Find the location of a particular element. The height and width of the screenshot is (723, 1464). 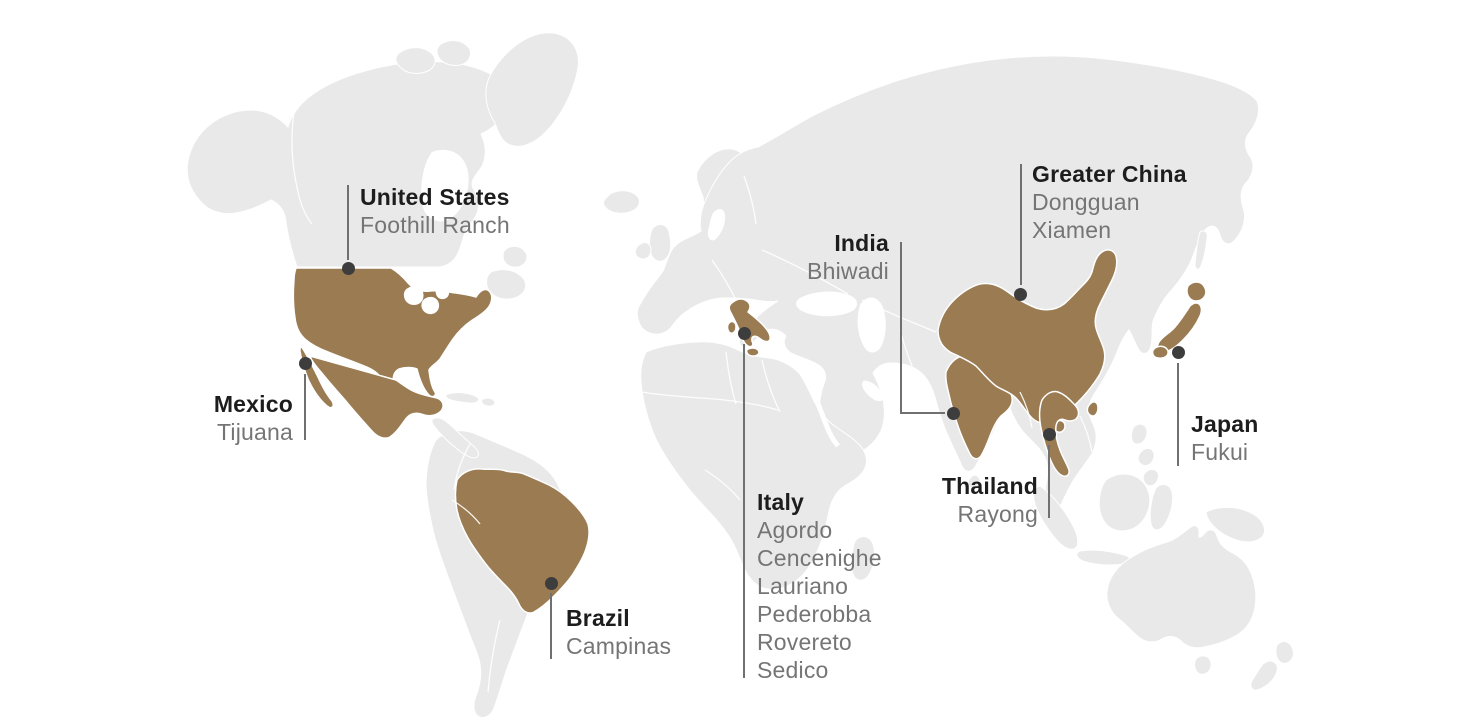

country-brazil is located at coordinates (522, 541).